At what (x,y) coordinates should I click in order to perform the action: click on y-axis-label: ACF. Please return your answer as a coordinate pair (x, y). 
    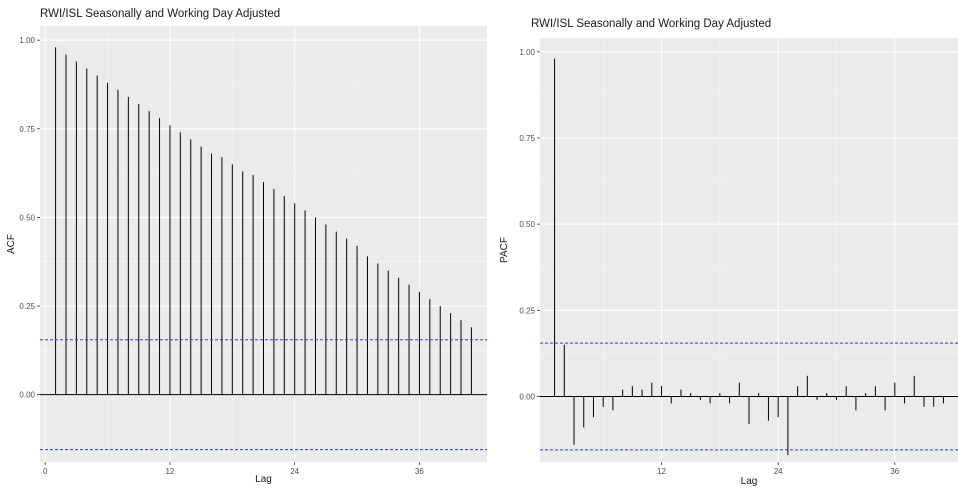
    Looking at the image, I should click on (11, 244).